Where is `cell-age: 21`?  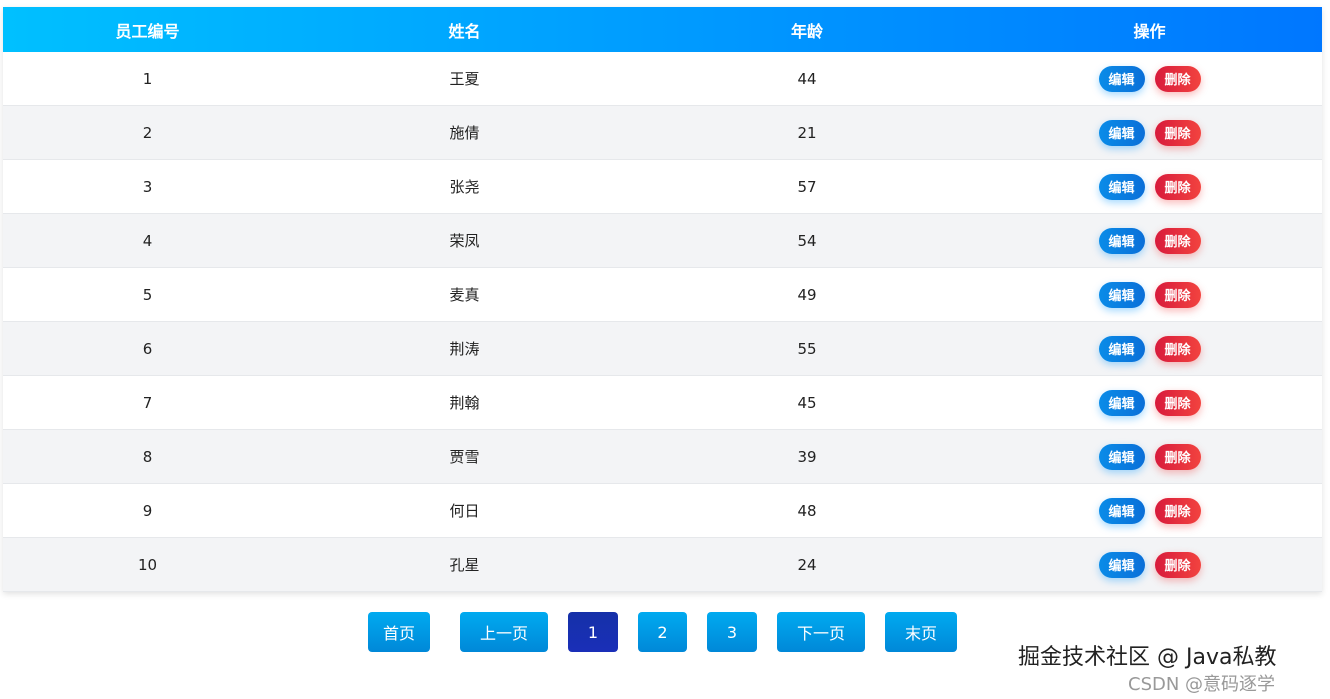 cell-age: 21 is located at coordinates (807, 132).